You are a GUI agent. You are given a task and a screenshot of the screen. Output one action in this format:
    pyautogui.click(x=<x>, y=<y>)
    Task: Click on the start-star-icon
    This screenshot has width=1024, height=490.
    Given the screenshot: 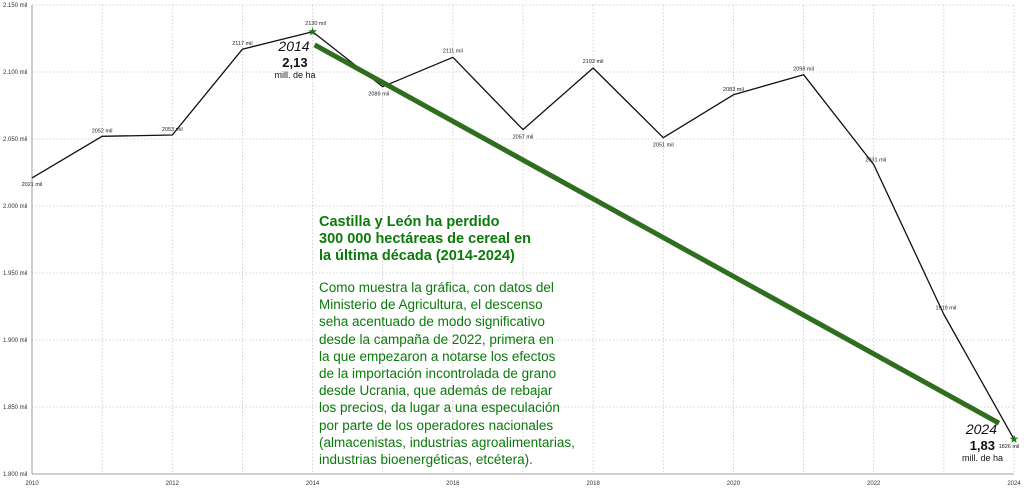 What is the action you would take?
    pyautogui.click(x=312, y=31)
    